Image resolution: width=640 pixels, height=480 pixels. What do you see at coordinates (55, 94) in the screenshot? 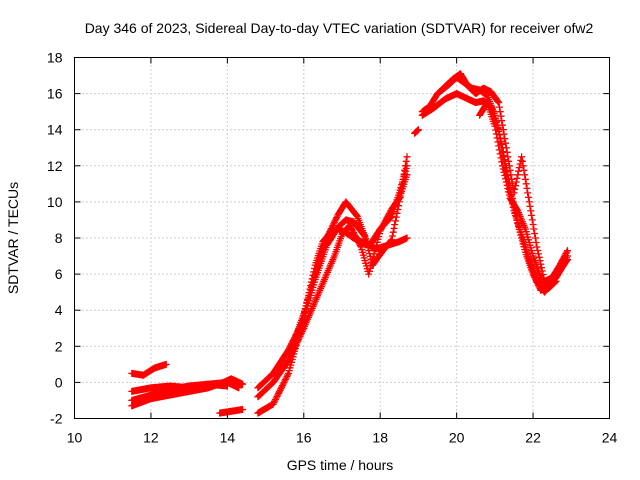
I see `y-tick-label: 16` at bounding box center [55, 94].